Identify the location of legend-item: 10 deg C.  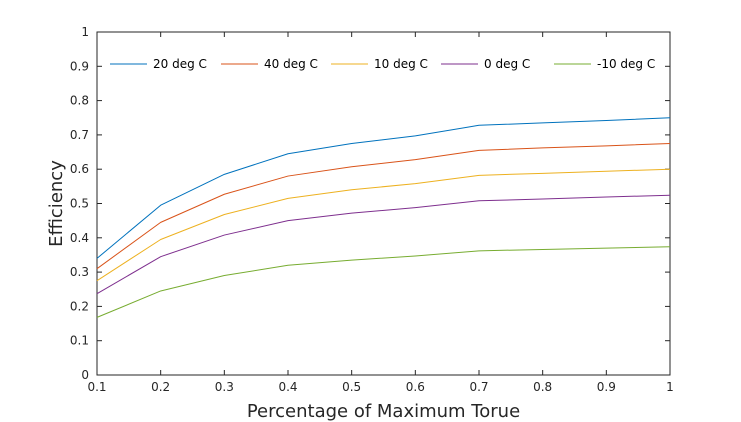
(379, 64).